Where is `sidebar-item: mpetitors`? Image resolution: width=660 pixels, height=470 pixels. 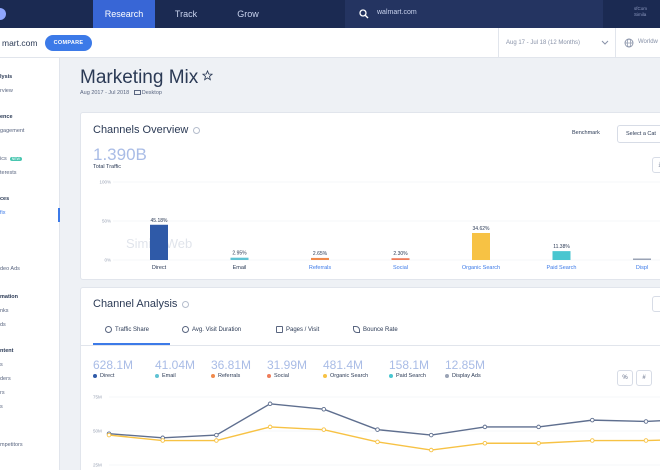
sidebar-item: mpetitors is located at coordinates (11, 445).